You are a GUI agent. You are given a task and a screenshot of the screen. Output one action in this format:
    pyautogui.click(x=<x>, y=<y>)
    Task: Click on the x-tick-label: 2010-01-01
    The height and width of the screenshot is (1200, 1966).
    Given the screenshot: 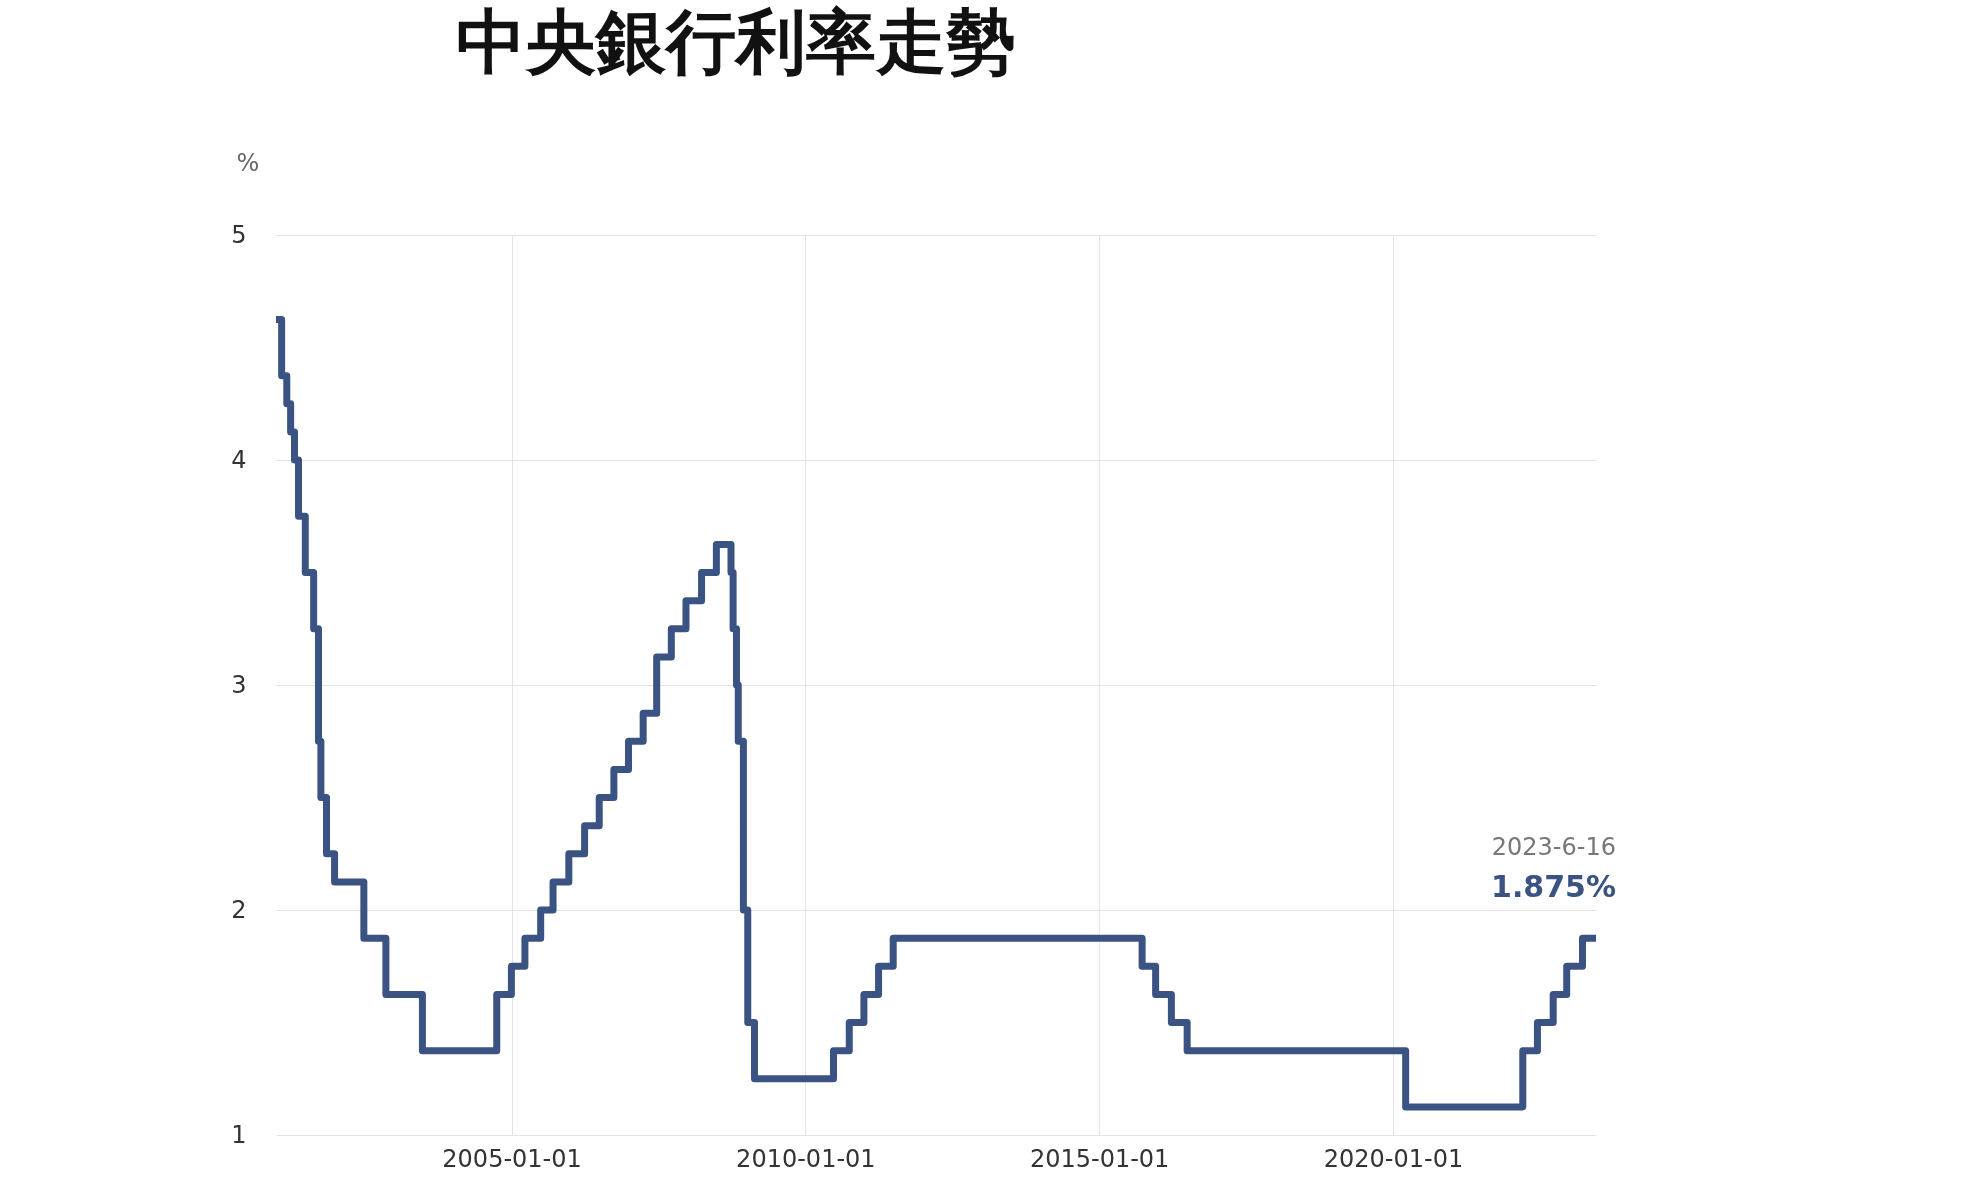 What is the action you would take?
    pyautogui.click(x=806, y=1158)
    